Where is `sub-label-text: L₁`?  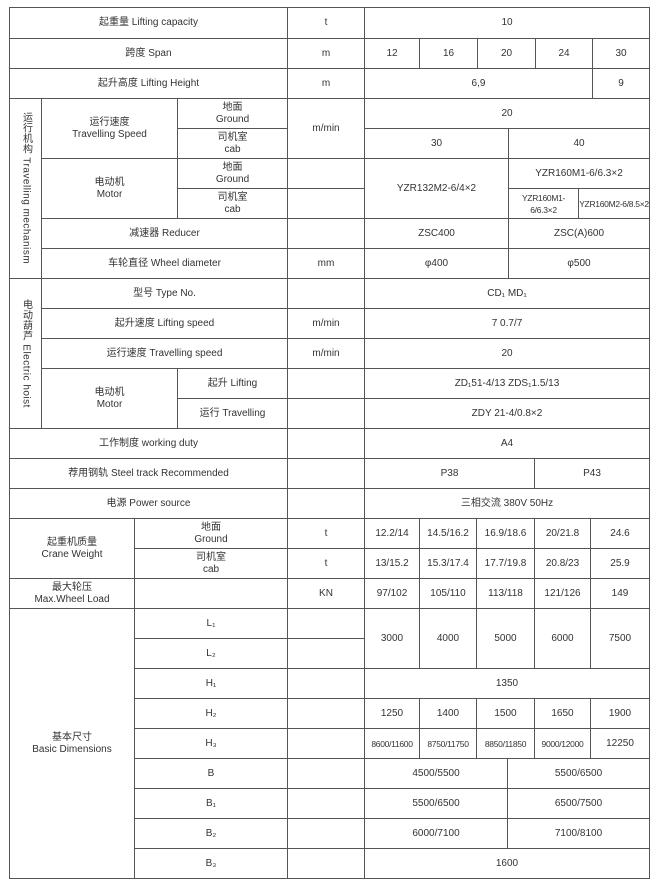 sub-label-text: L₁ is located at coordinates (211, 623).